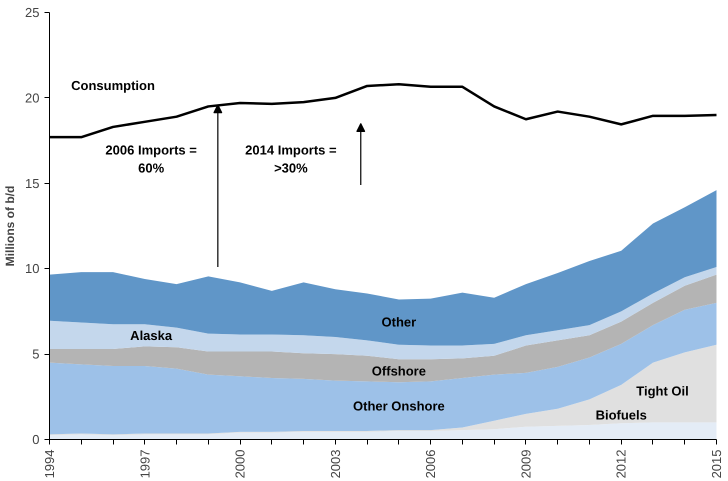  What do you see at coordinates (32, 98) in the screenshot?
I see `y-tick-label: 20` at bounding box center [32, 98].